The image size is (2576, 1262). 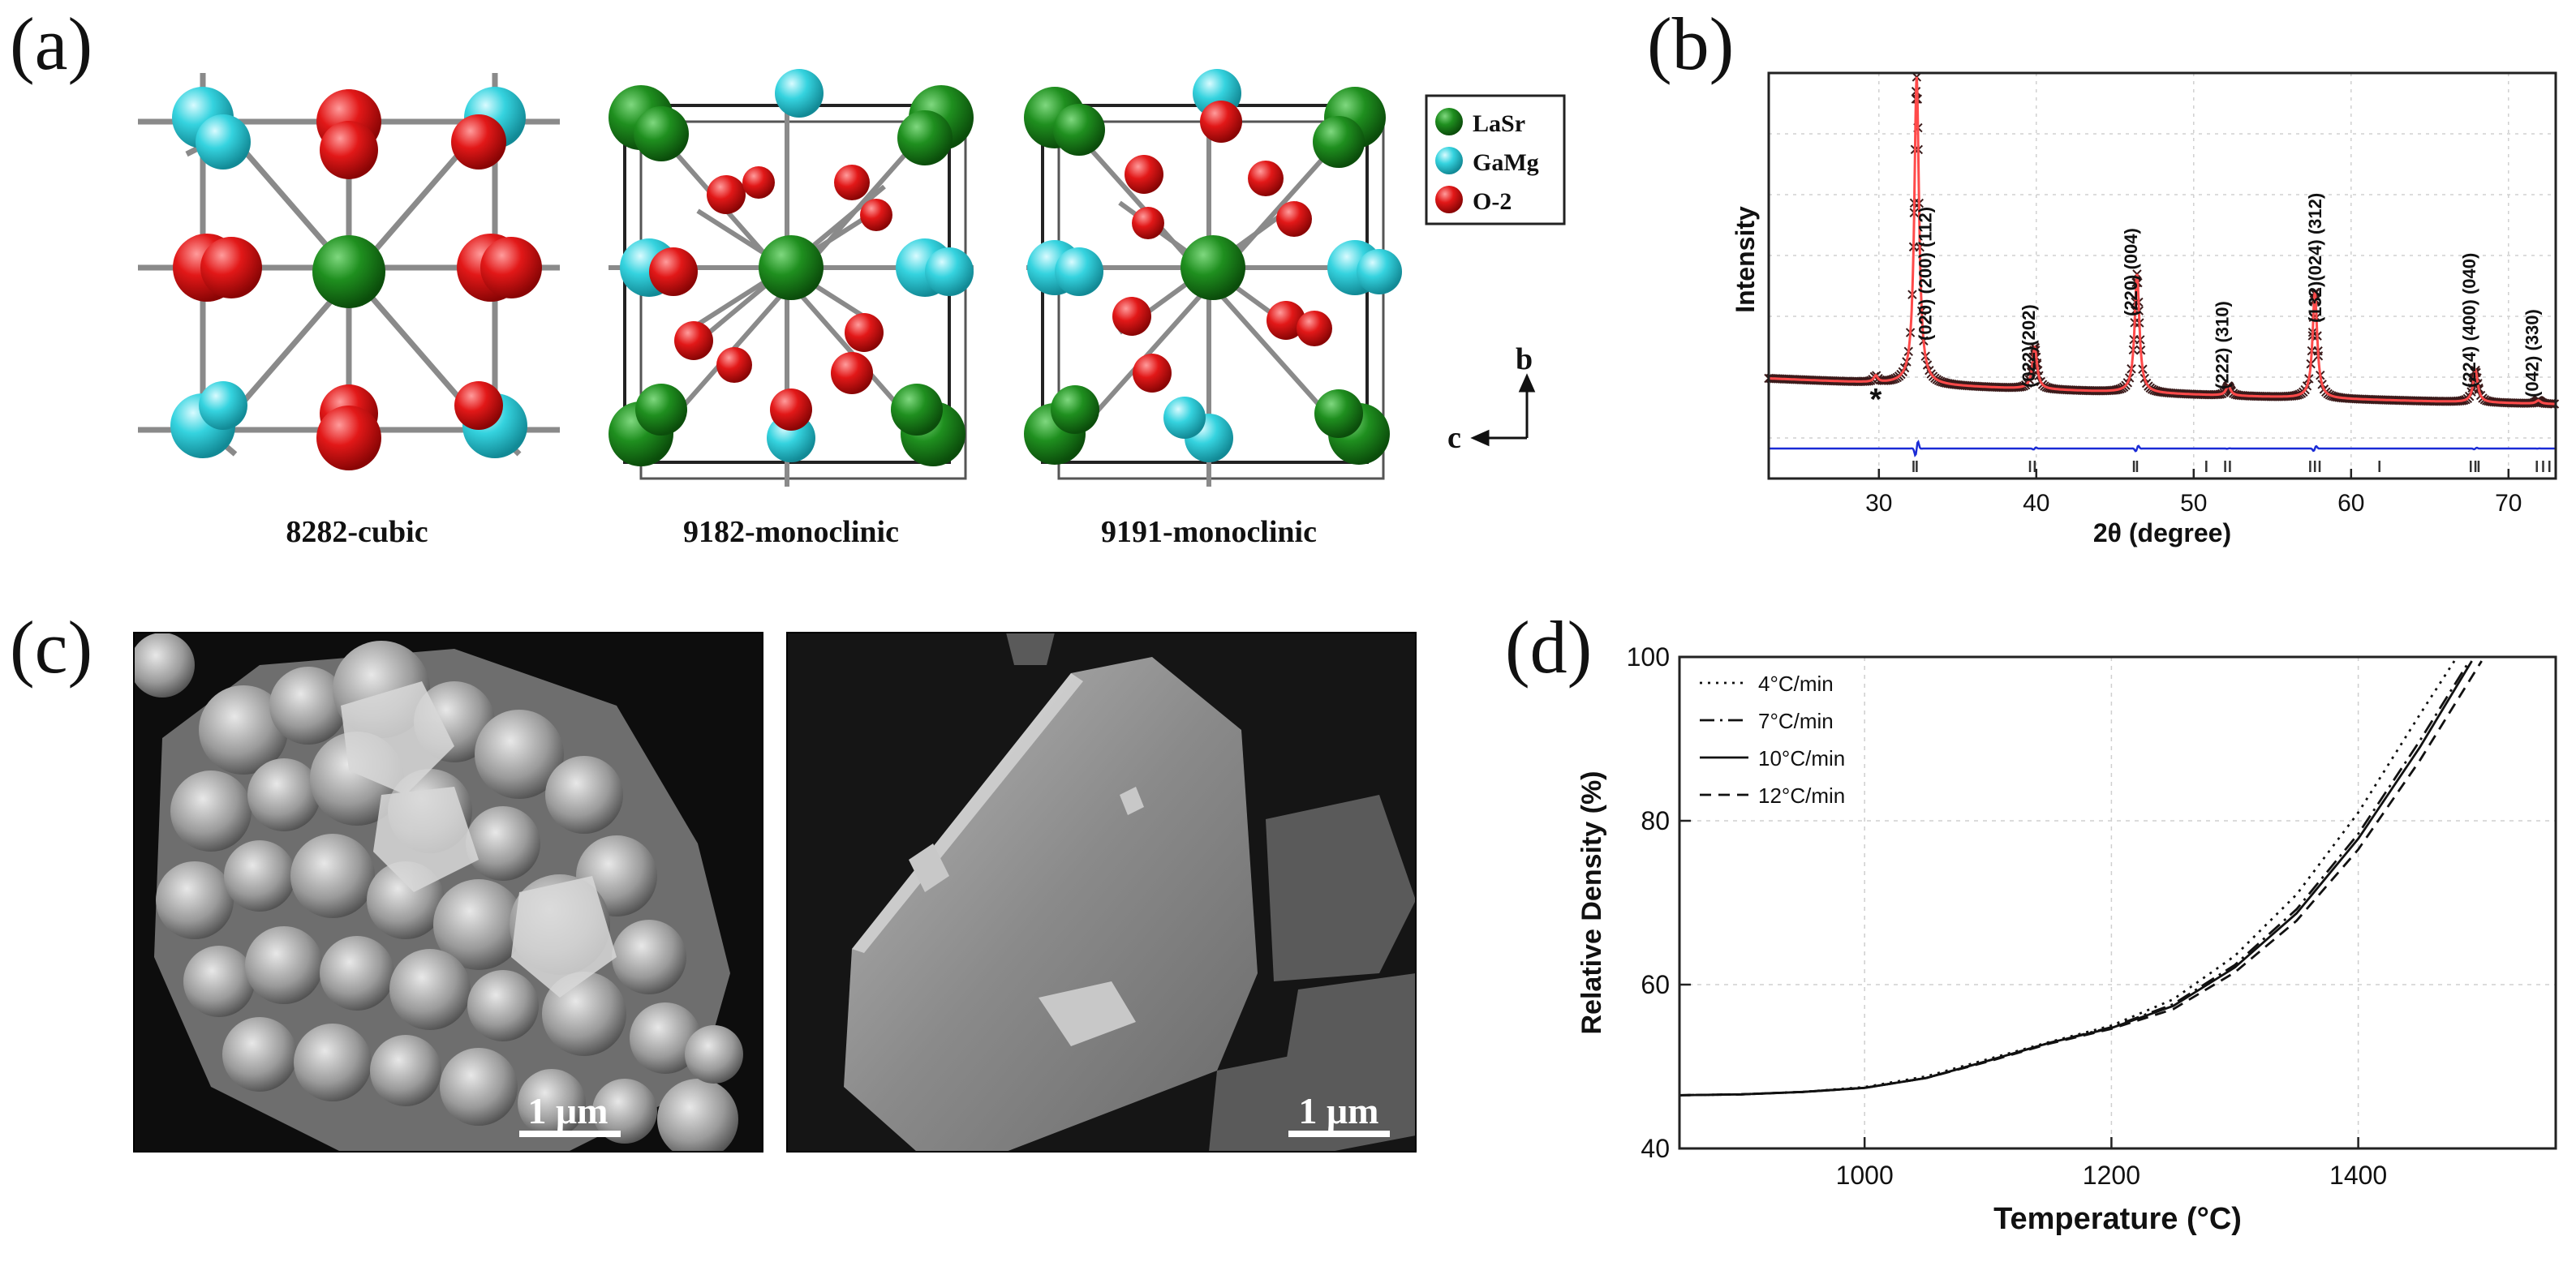 What do you see at coordinates (2223, 345) in the screenshot?
I see `xrd-peak-label: (222) (310)` at bounding box center [2223, 345].